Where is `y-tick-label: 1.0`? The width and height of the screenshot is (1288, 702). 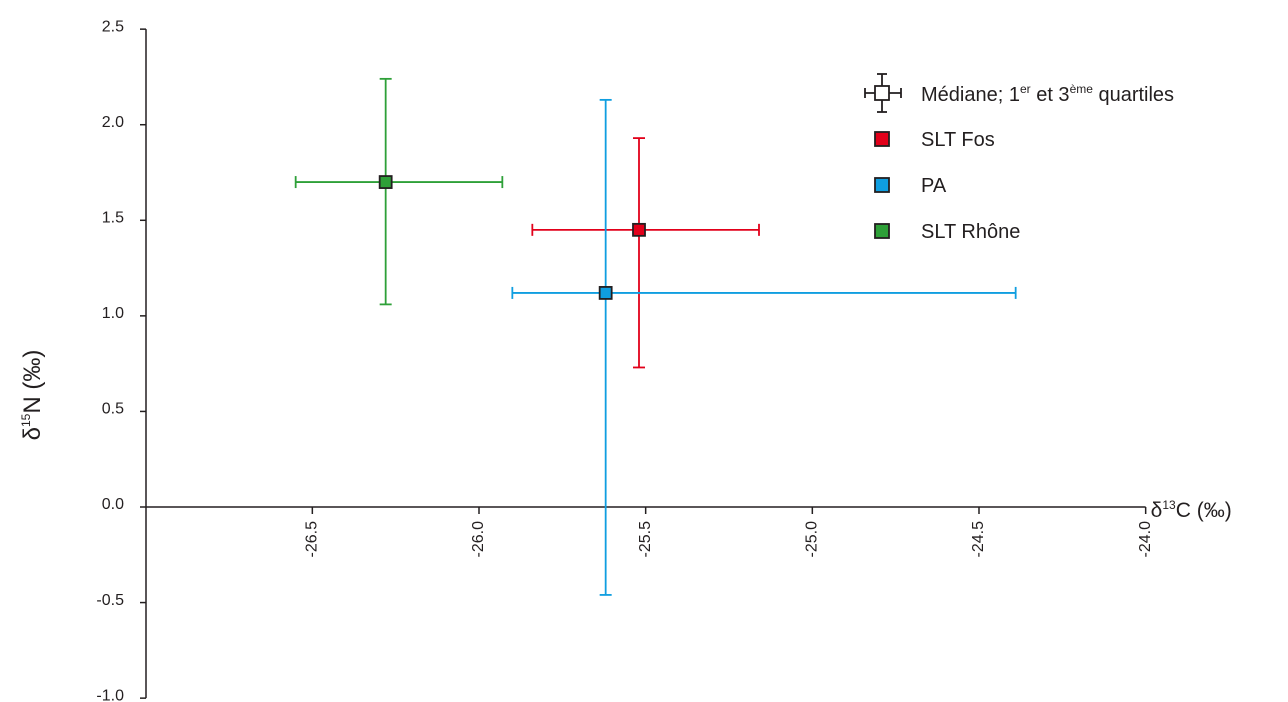
y-tick-label: 1.0 is located at coordinates (113, 313).